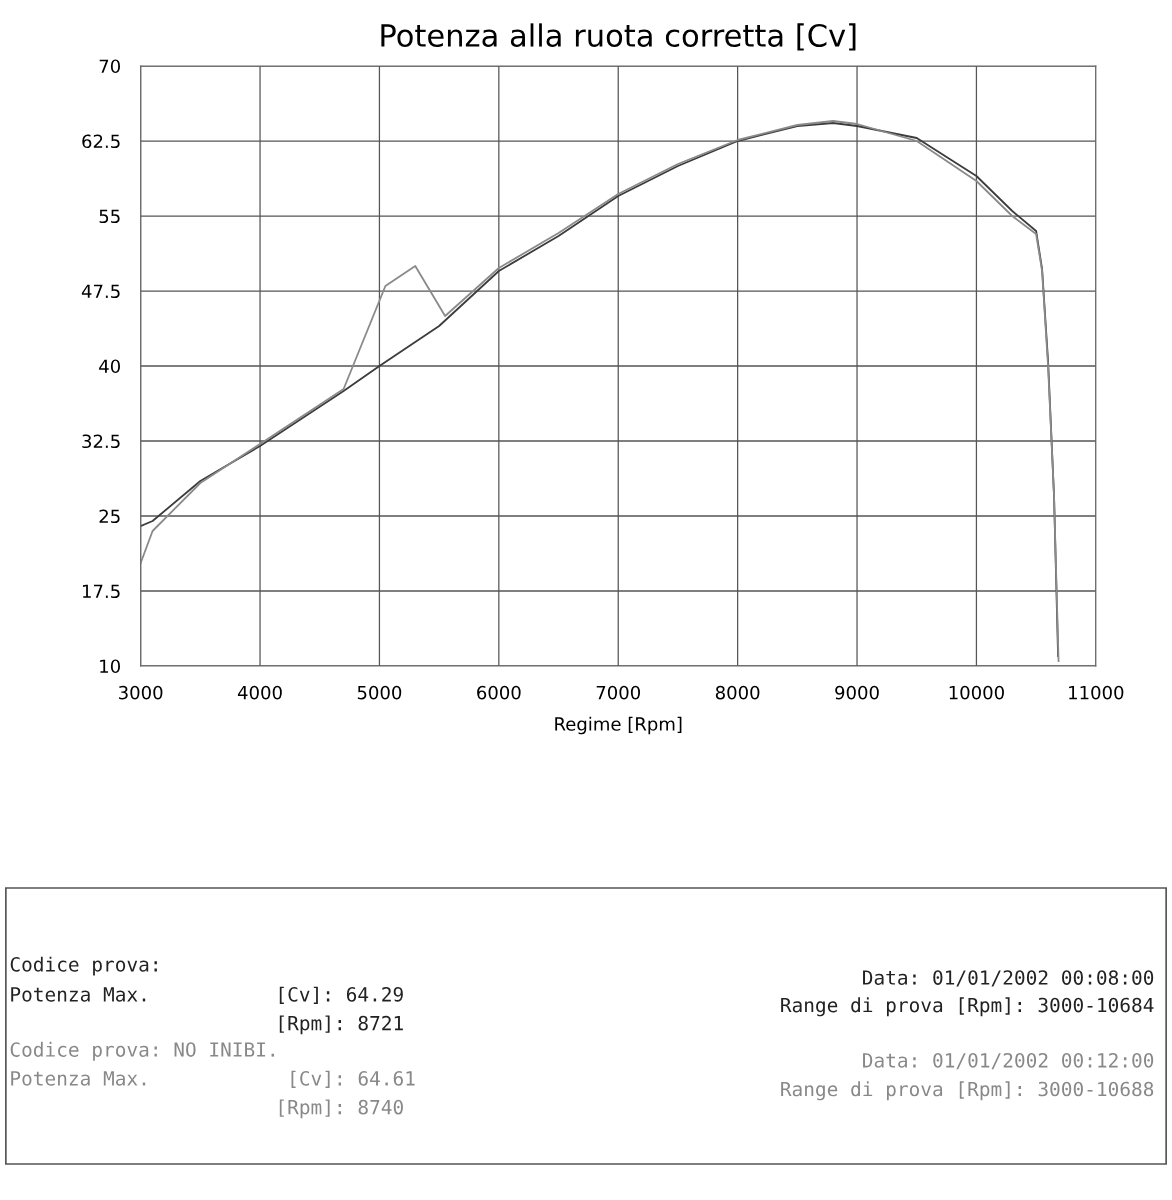 The height and width of the screenshot is (1200, 1172). What do you see at coordinates (141, 692) in the screenshot?
I see `x-tick-label: 3000` at bounding box center [141, 692].